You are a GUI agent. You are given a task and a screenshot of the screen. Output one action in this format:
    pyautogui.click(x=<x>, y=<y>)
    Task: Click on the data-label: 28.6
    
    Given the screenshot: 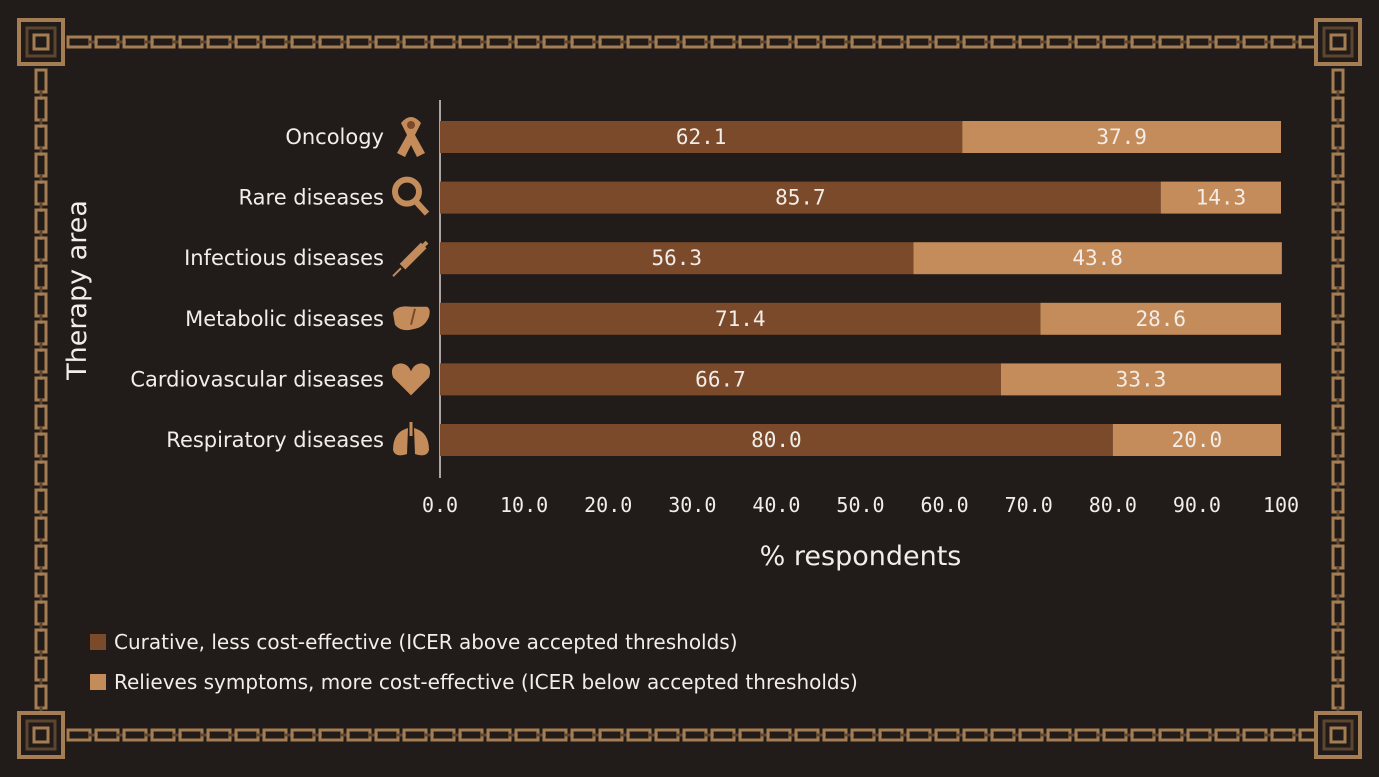 What is the action you would take?
    pyautogui.click(x=1160, y=319)
    